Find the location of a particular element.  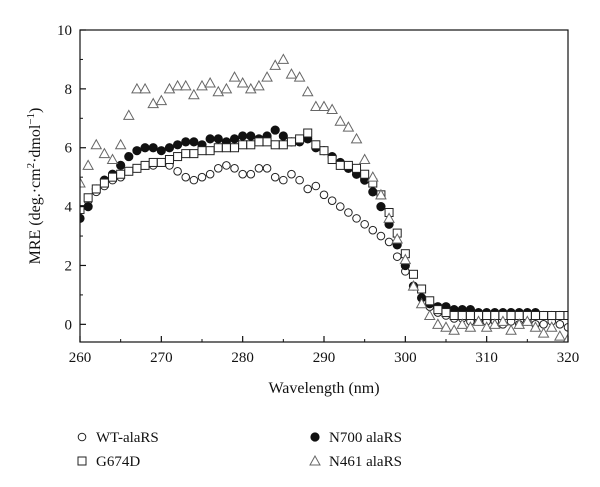

x-tick-label: 260 is located at coordinates (80, 358).